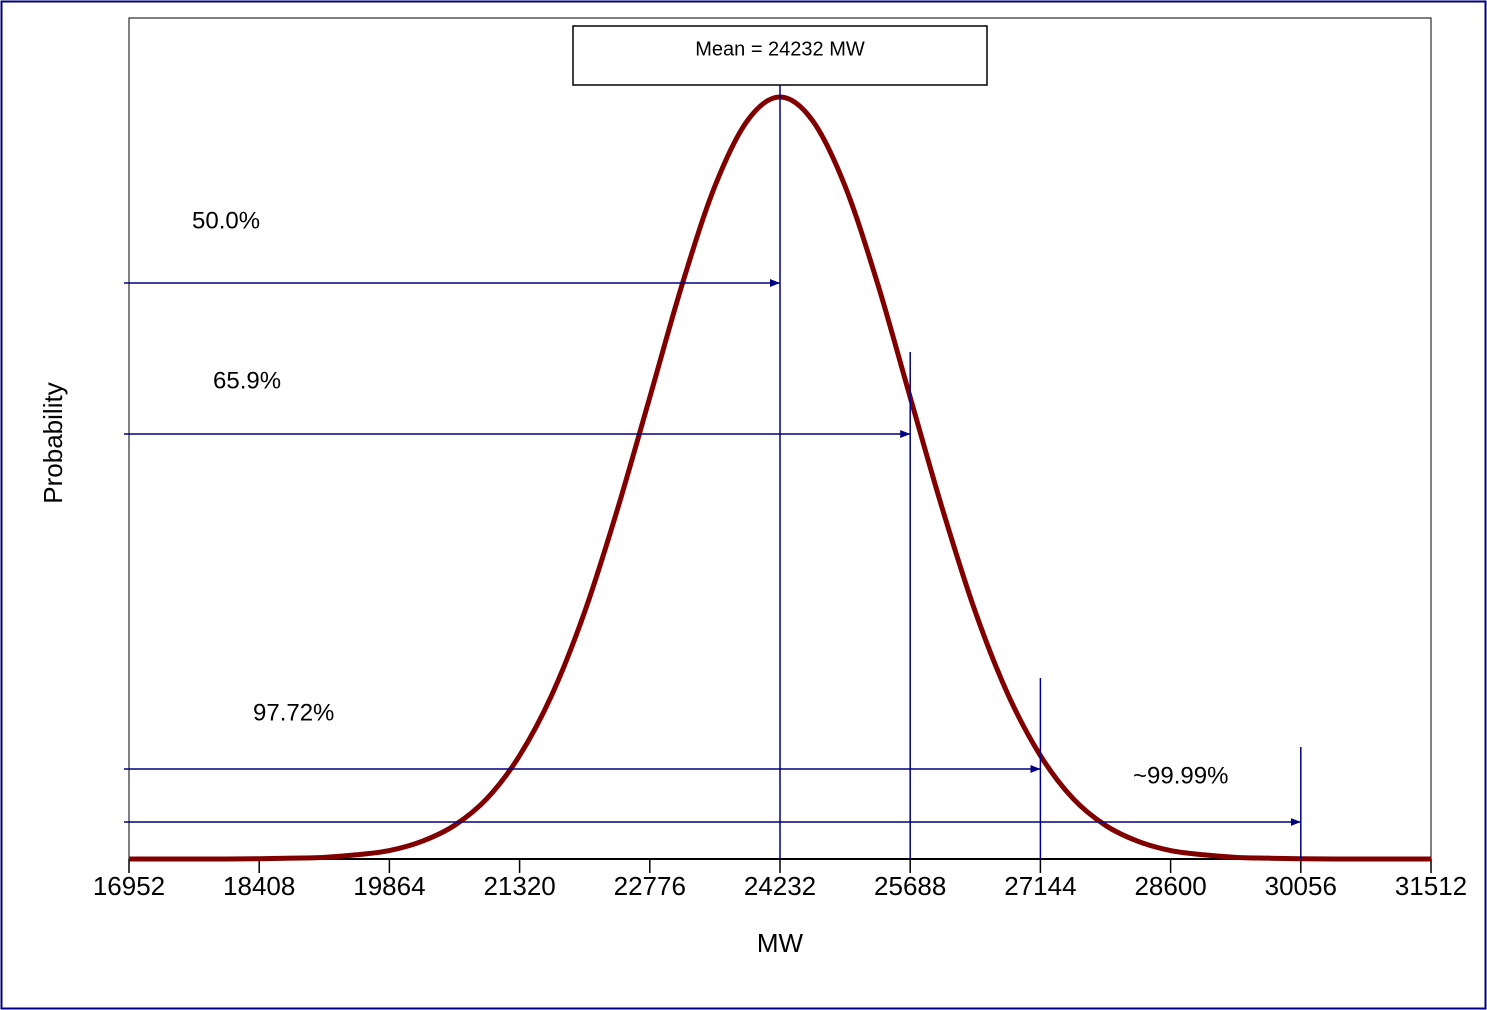 This screenshot has height=1010, width=1487. Describe the element at coordinates (1301, 886) in the screenshot. I see `x-tick-label: 30056` at that location.